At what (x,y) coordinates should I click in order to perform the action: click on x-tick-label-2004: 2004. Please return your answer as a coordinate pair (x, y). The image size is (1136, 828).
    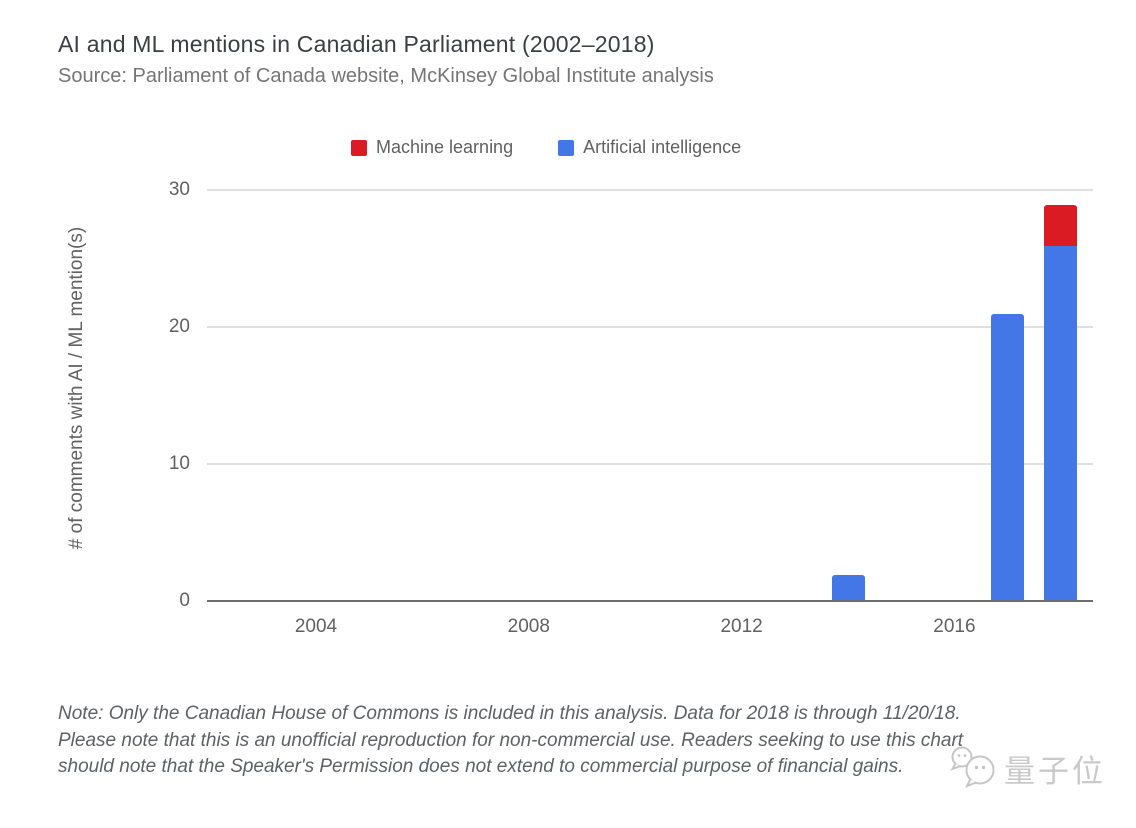
    Looking at the image, I should click on (316, 626).